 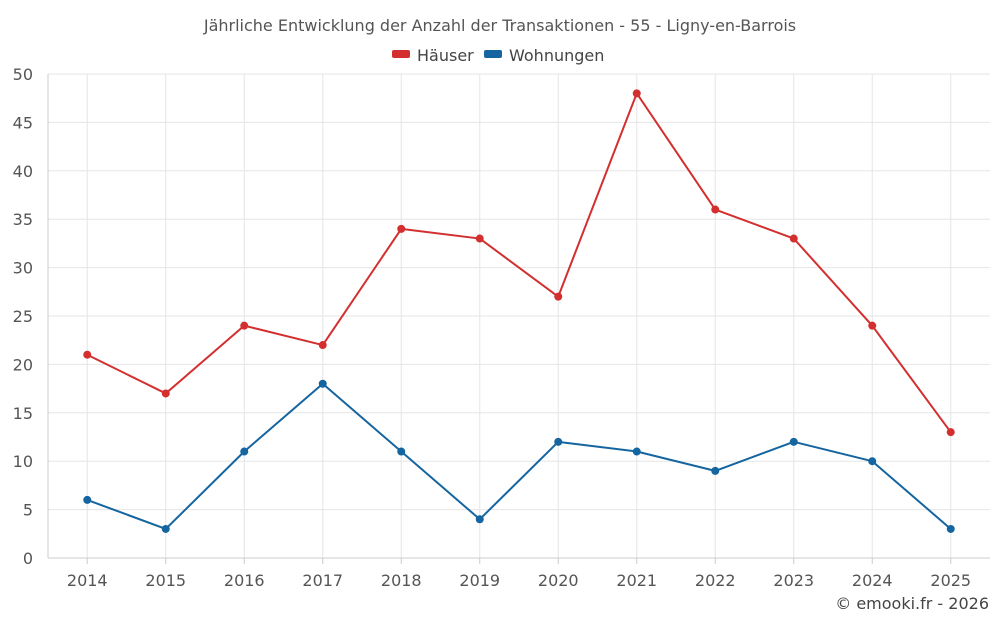 What do you see at coordinates (445, 55) in the screenshot?
I see `legend-label-haeuser: Häuser` at bounding box center [445, 55].